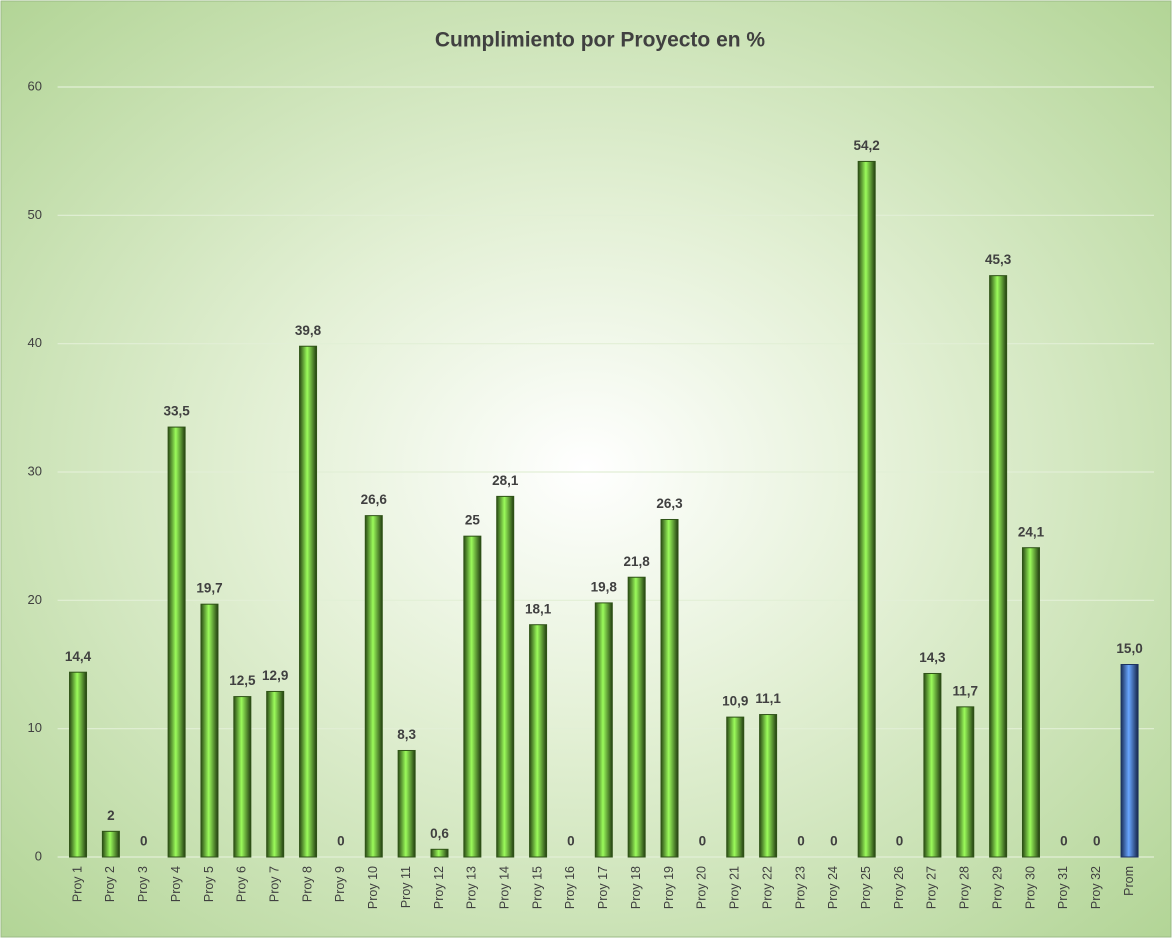 Image resolution: width=1172 pixels, height=938 pixels. I want to click on x-tick-label: Proy 3, so click(143, 884).